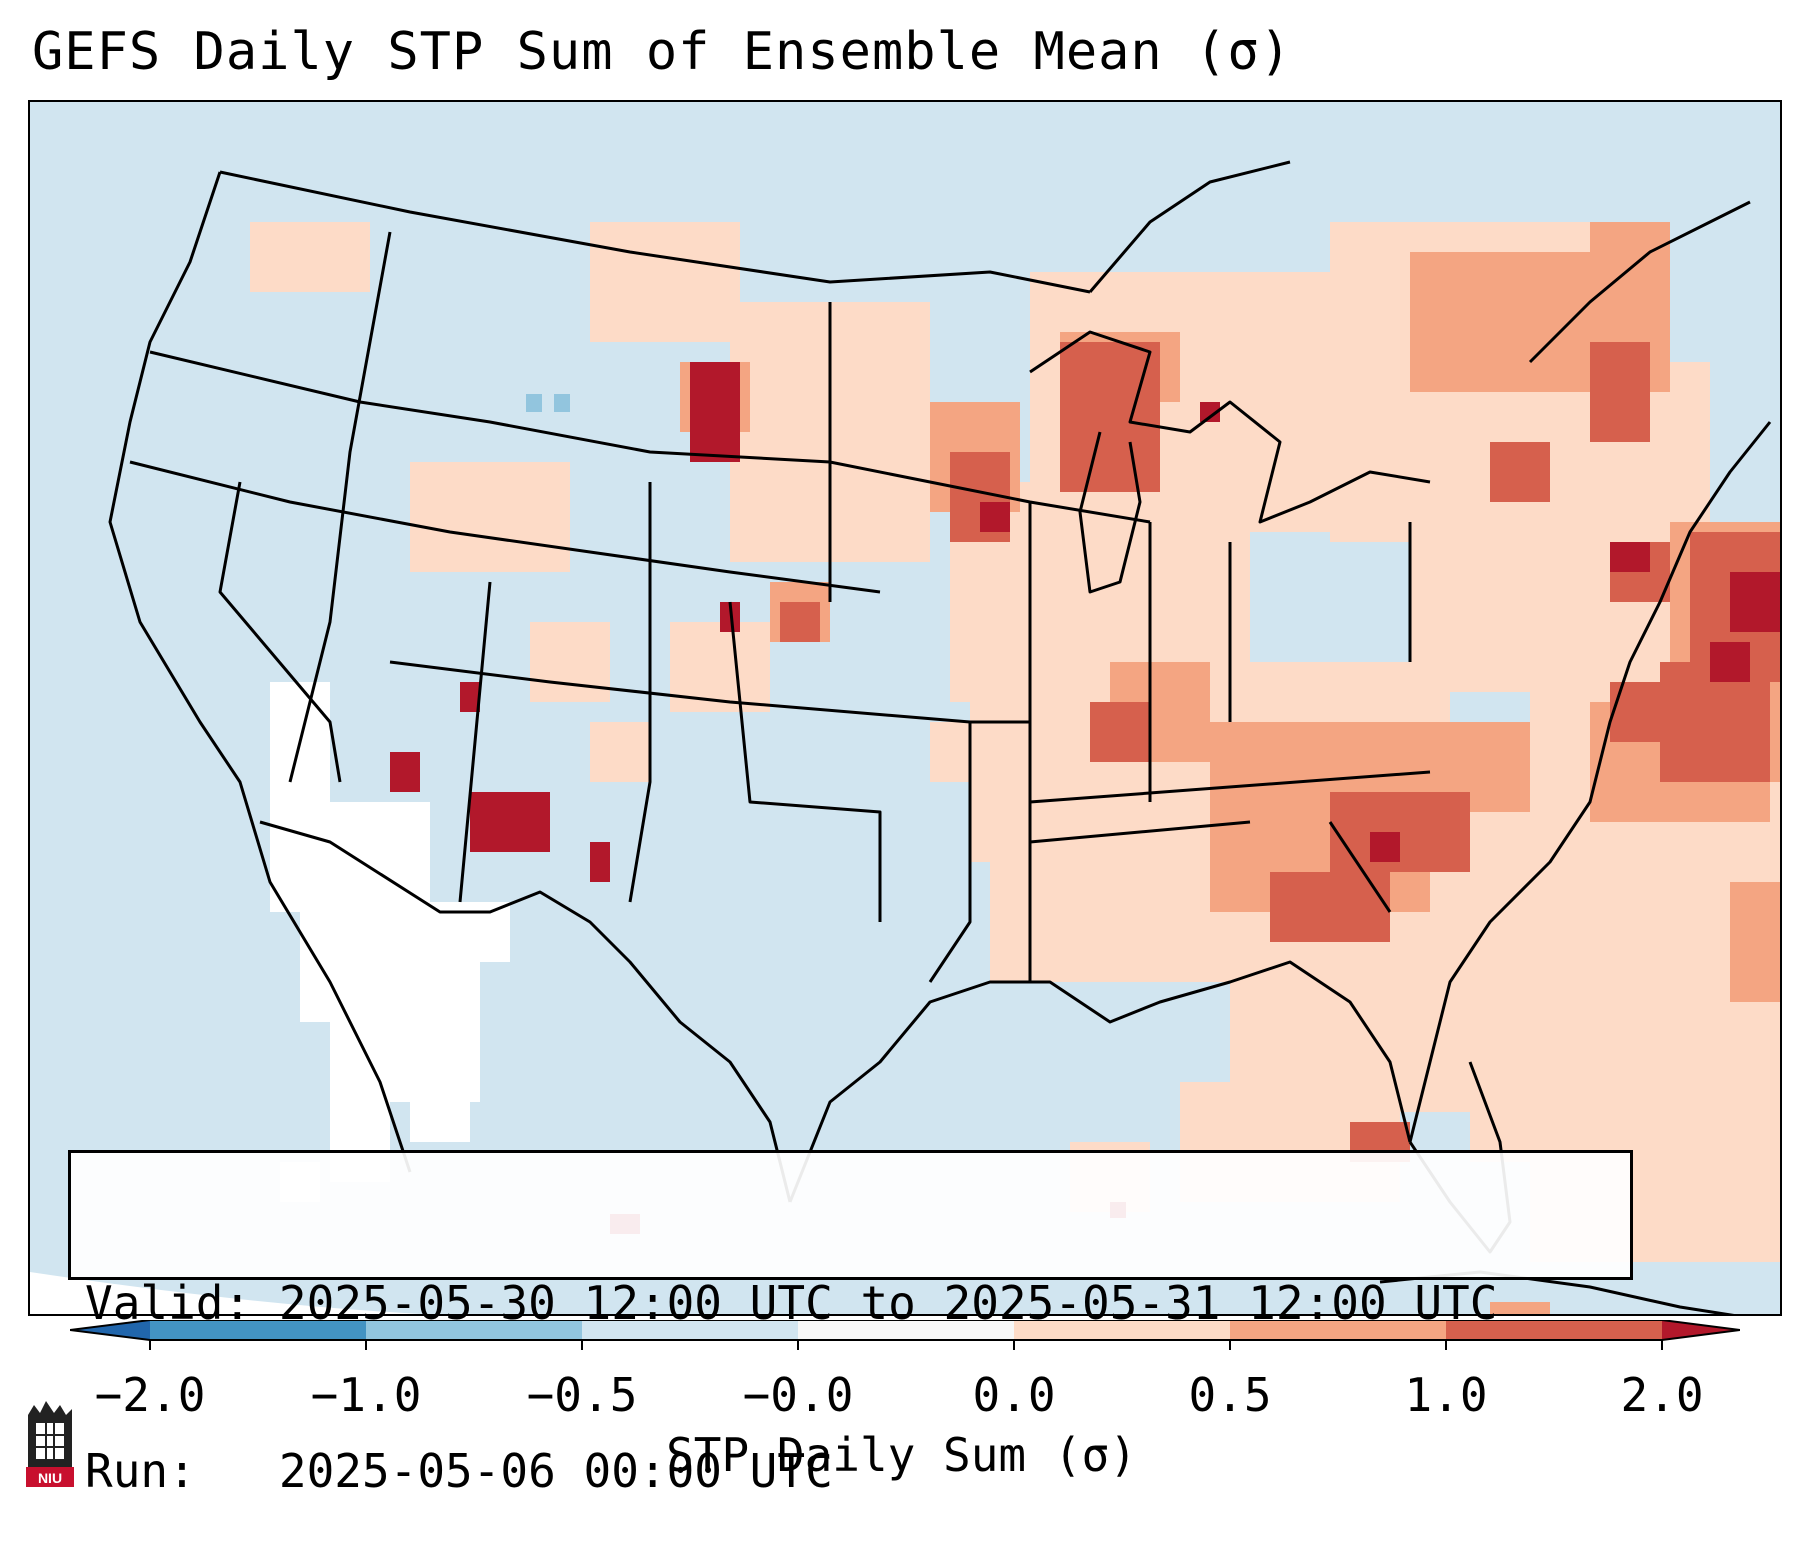 Image resolution: width=1803 pixels, height=1555 pixels. I want to click on tick-label: 0.5, so click(1230, 1395).